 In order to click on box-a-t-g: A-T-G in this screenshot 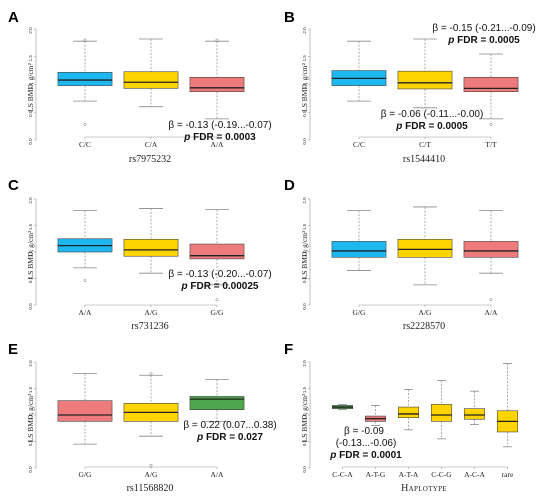, I will do `click(375, 442)`.